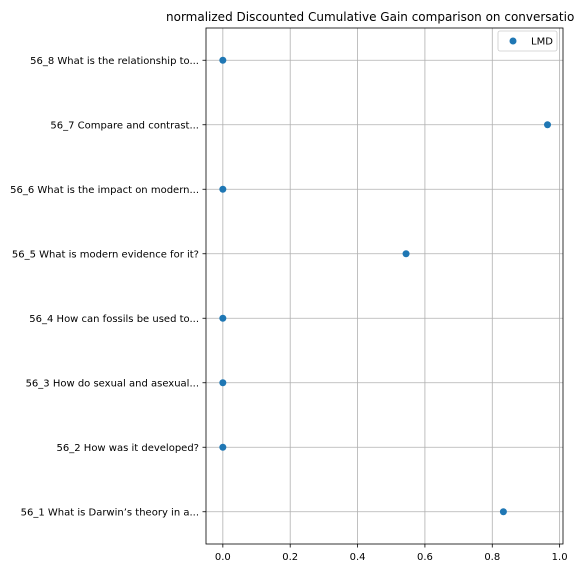 This screenshot has height=576, width=576. I want to click on legend-box, so click(527, 41).